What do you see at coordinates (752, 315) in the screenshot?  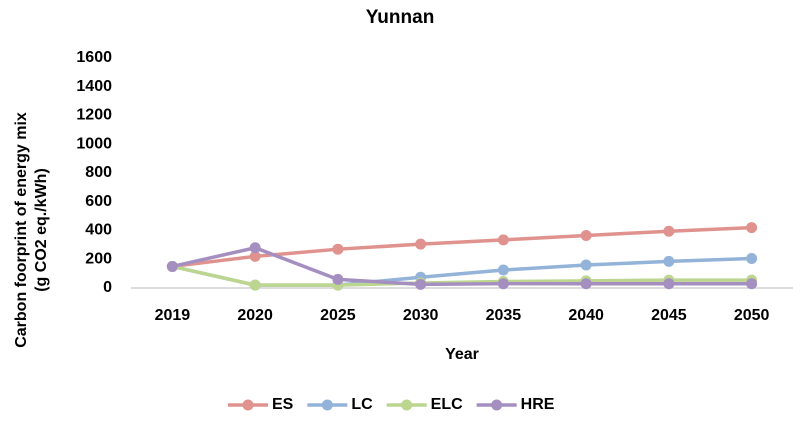 I see `x-tick-label: 2050` at bounding box center [752, 315].